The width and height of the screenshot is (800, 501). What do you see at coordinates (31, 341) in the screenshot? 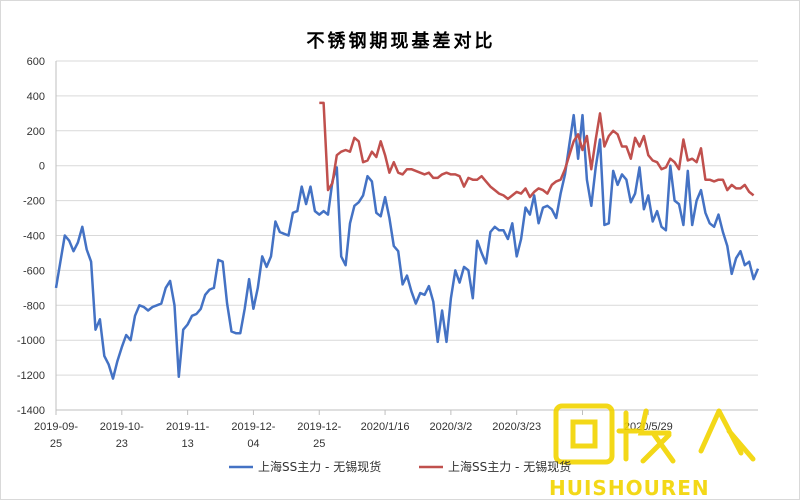
I see `y-tick-label: -1000` at bounding box center [31, 341].